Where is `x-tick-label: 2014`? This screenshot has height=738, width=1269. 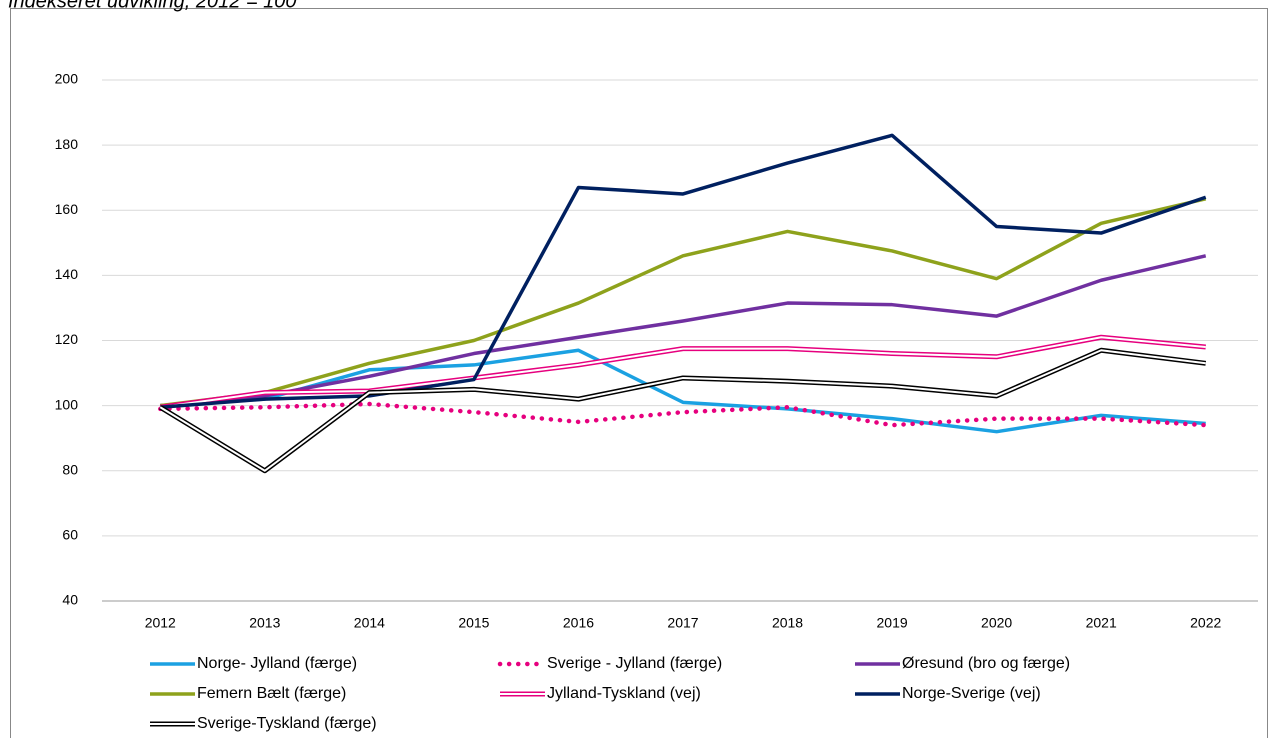
x-tick-label: 2014 is located at coordinates (369, 623).